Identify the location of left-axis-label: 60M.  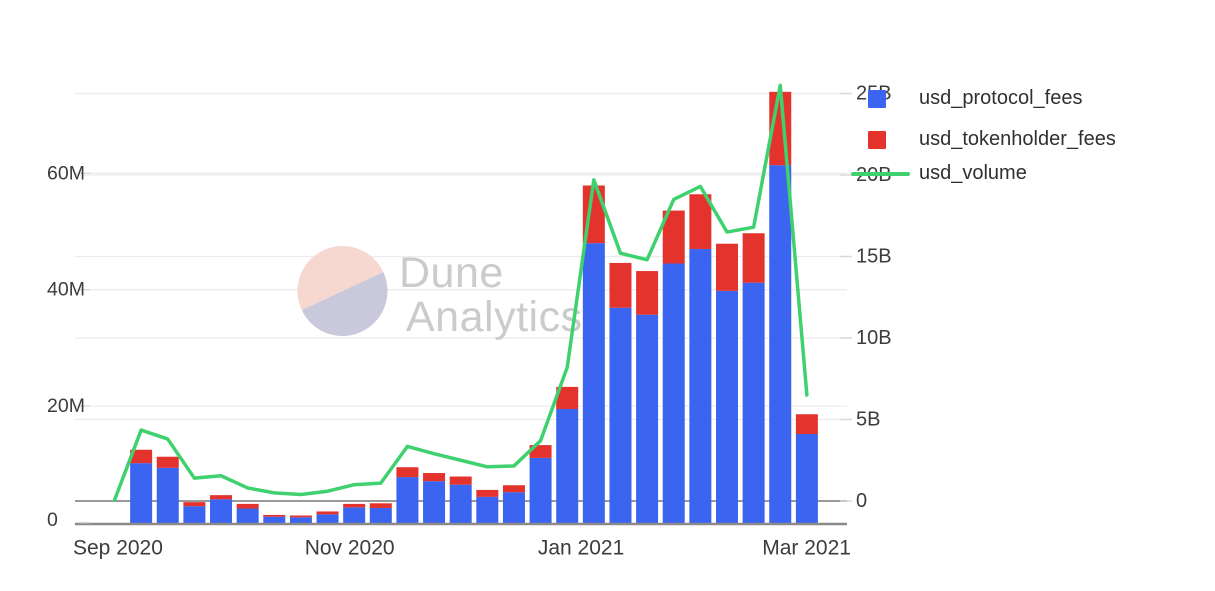
(66, 173).